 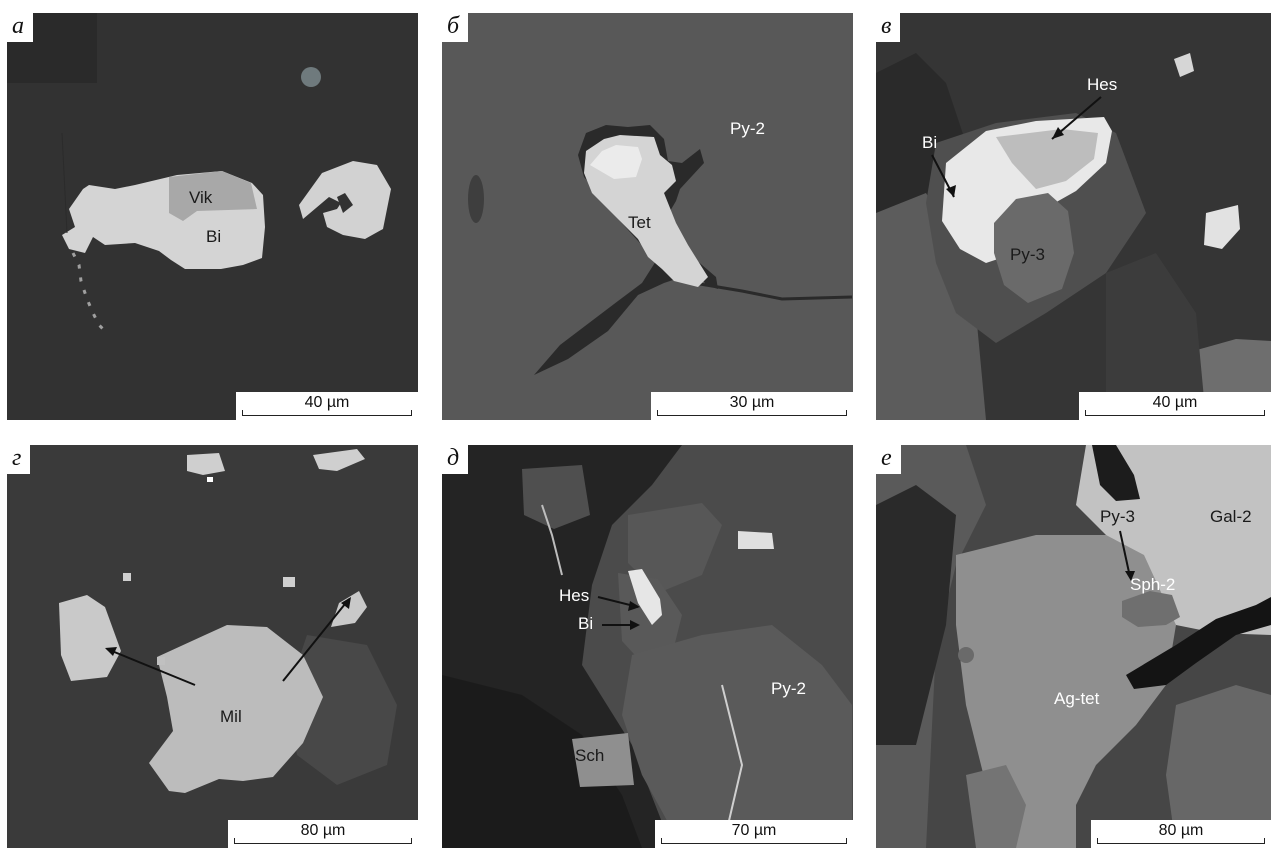 I want to click on scale-bar-d: 70 µm, so click(x=754, y=834).